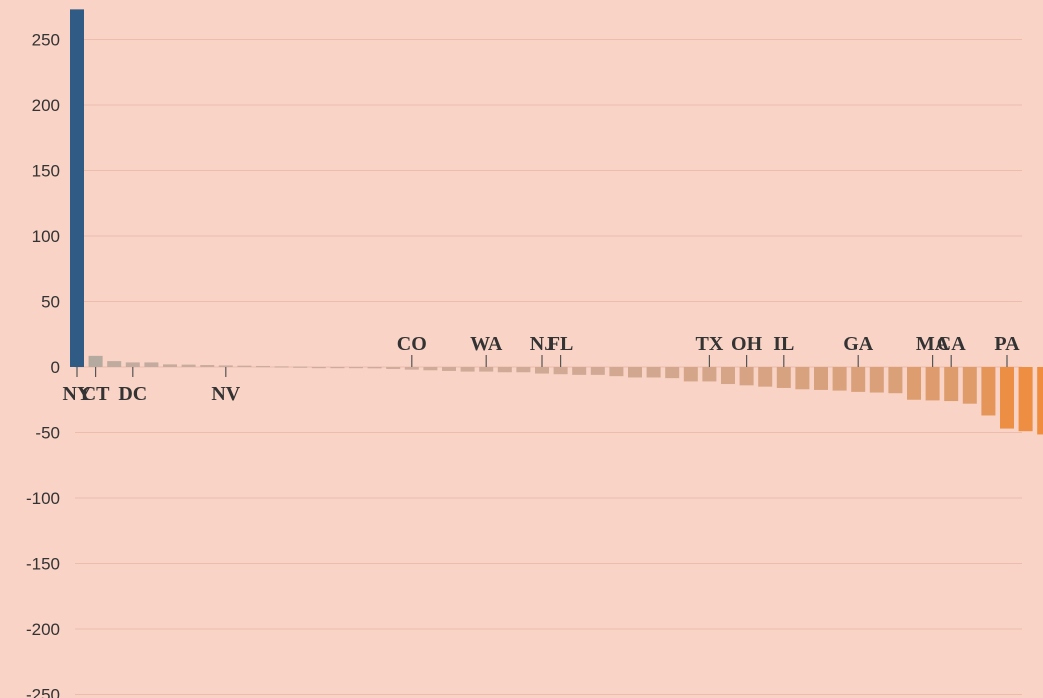  I want to click on state-label-ny: NY, so click(77, 394).